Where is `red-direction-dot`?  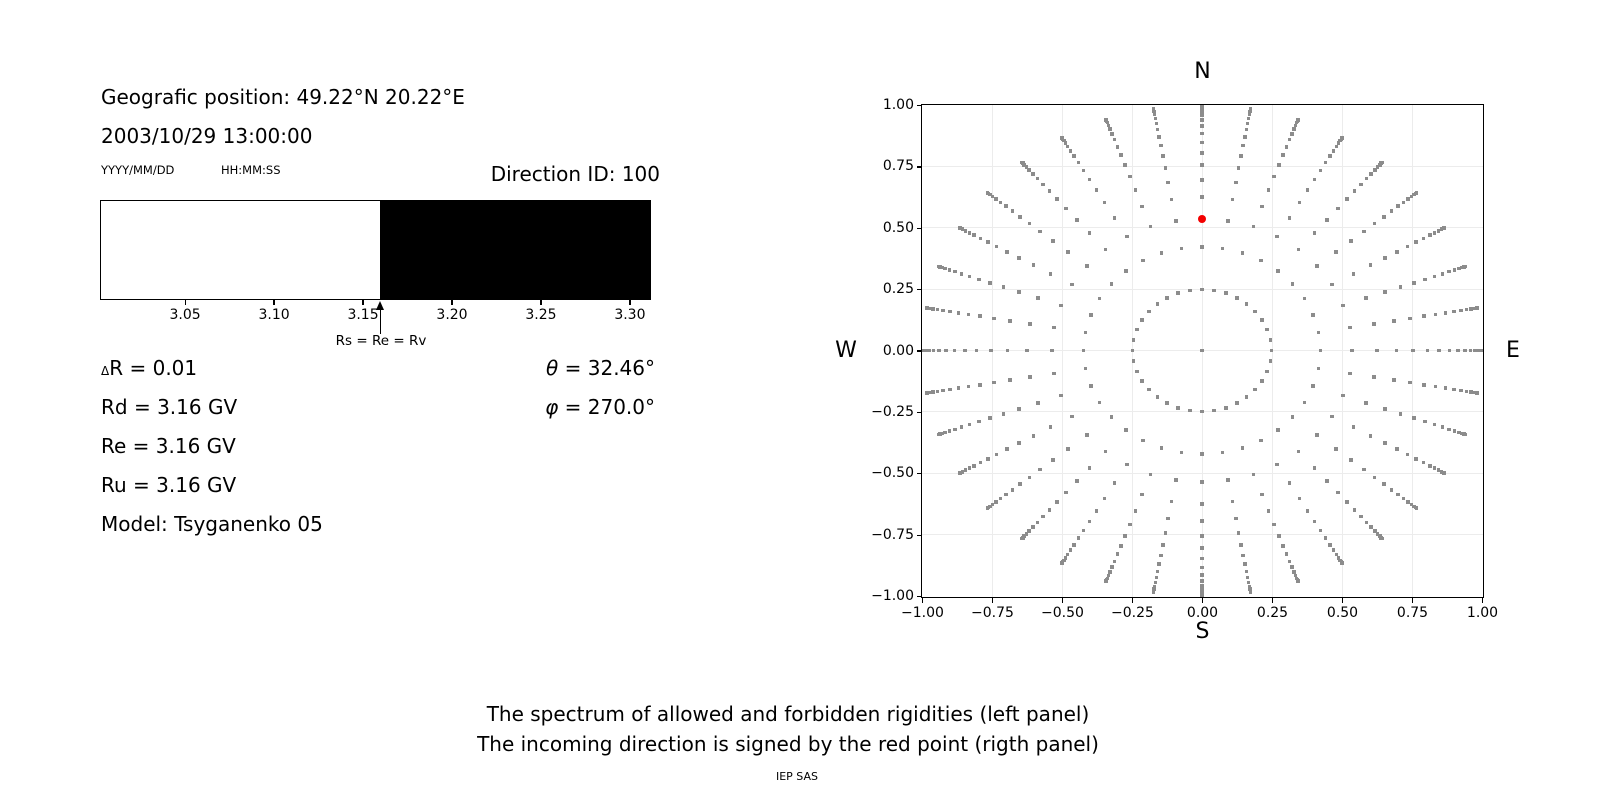
red-direction-dot is located at coordinates (1202, 218).